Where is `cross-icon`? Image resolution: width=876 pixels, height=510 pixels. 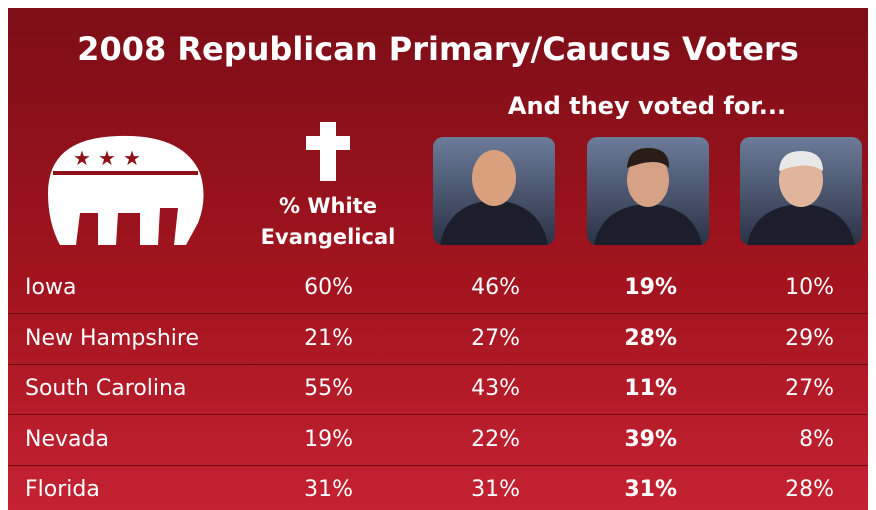 cross-icon is located at coordinates (328, 151).